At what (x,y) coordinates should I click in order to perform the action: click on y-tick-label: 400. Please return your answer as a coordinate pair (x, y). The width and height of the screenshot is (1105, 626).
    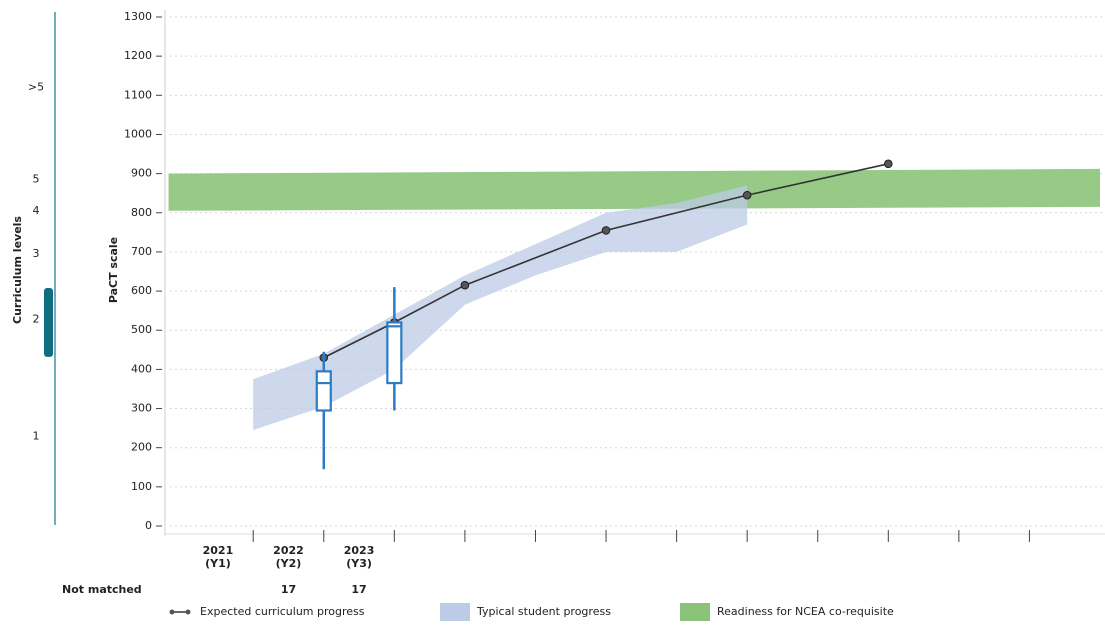
    Looking at the image, I should click on (141, 368).